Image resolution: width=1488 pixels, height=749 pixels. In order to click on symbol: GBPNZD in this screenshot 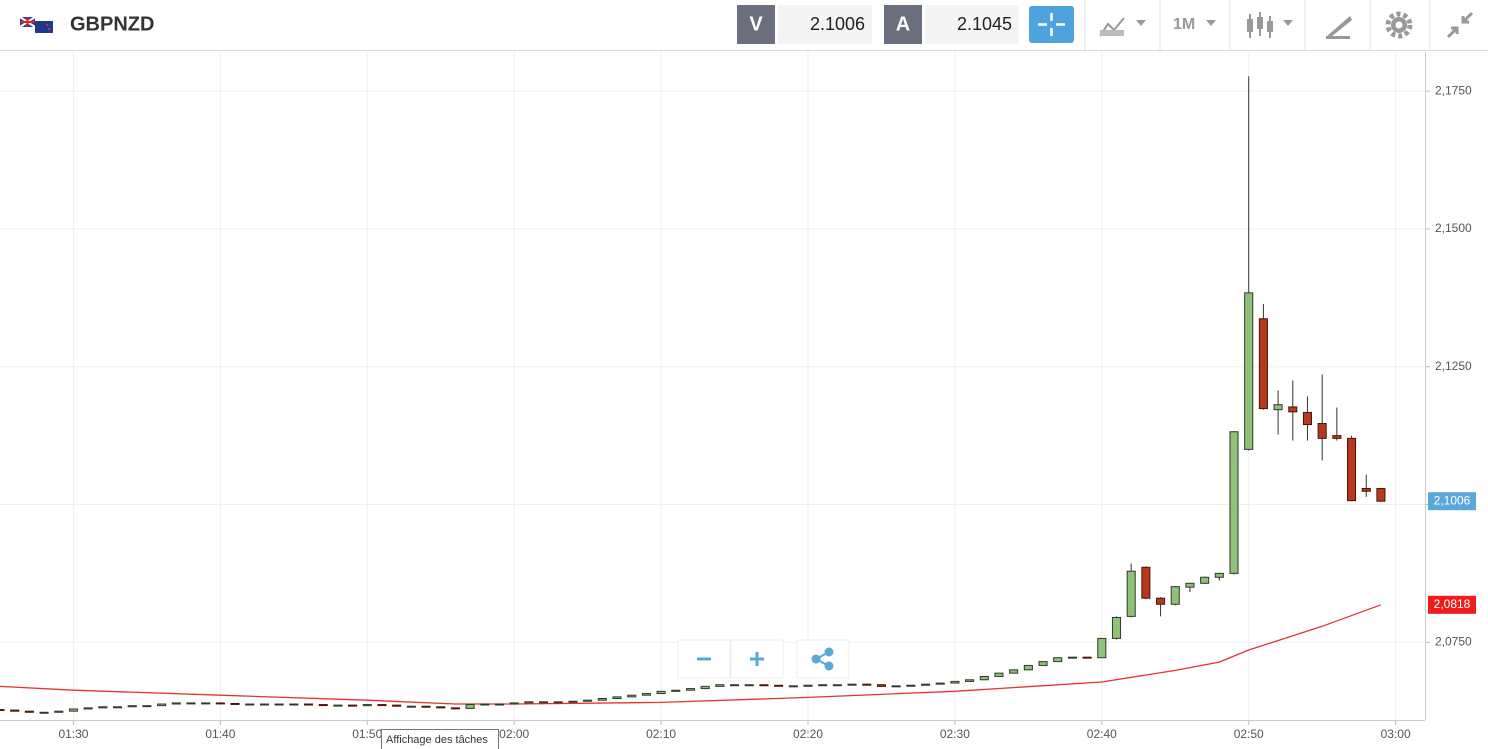, I will do `click(112, 24)`.